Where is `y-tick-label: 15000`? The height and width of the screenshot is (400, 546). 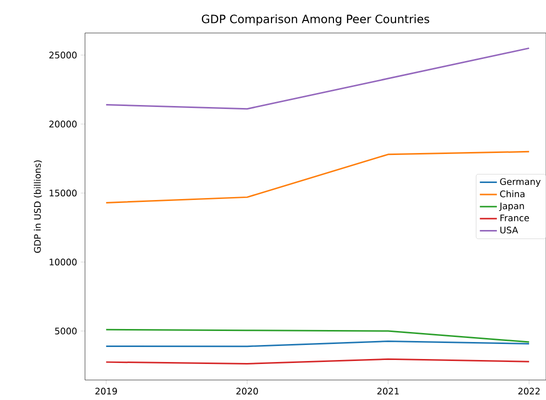 y-tick-label: 15000 is located at coordinates (63, 193).